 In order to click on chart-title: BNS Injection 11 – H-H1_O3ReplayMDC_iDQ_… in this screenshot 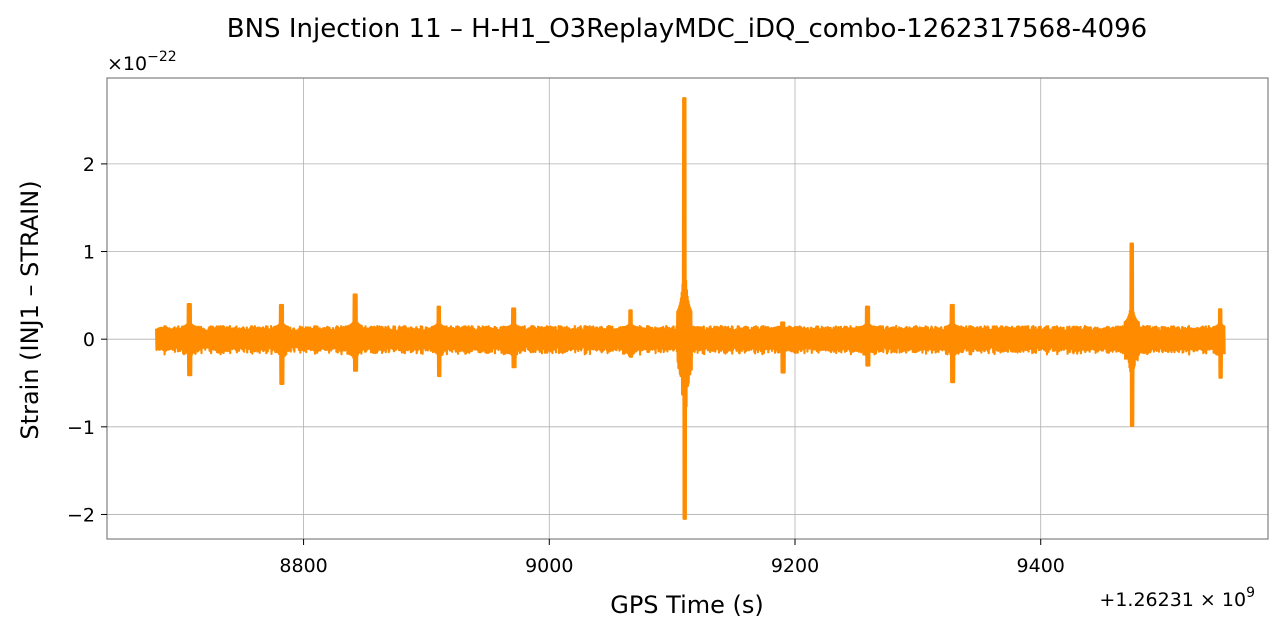, I will do `click(687, 29)`.